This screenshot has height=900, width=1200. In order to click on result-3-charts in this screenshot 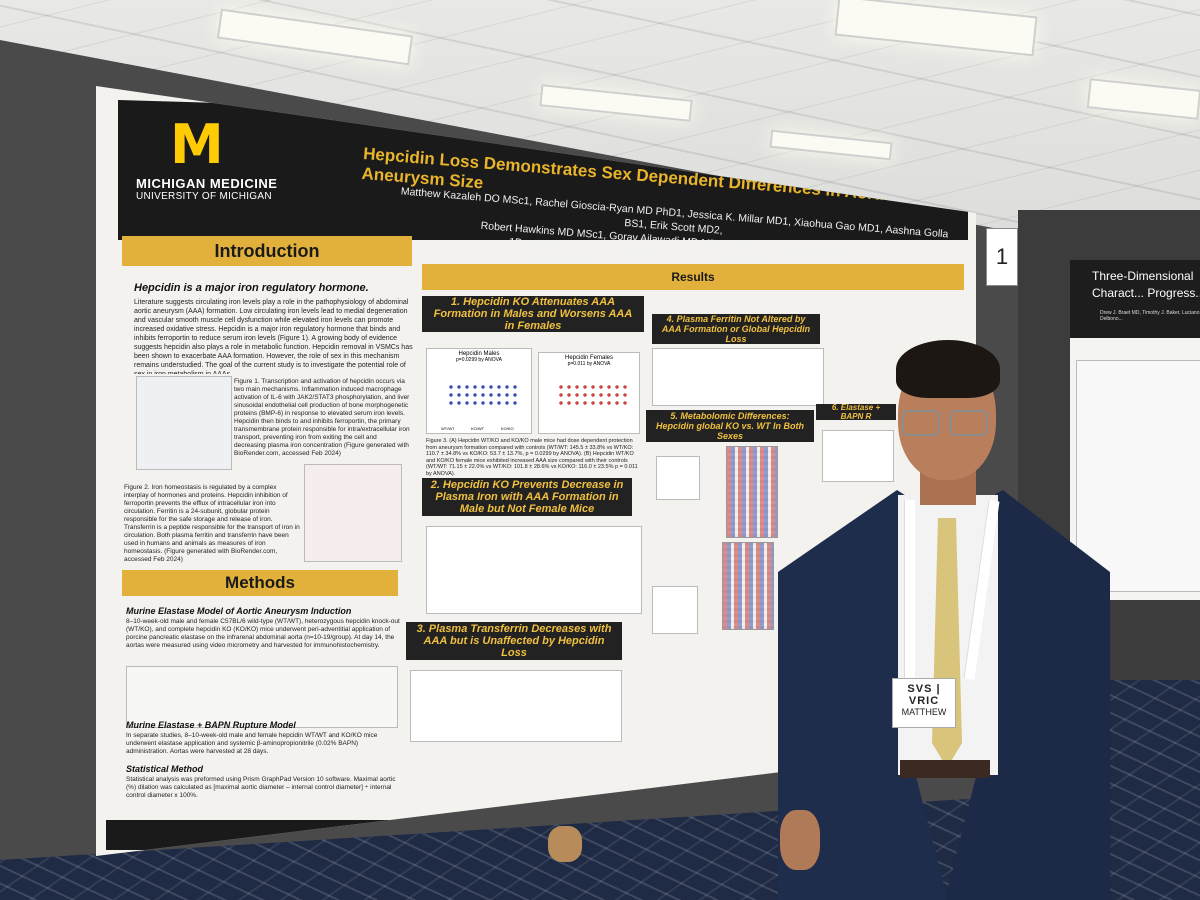, I will do `click(516, 706)`.